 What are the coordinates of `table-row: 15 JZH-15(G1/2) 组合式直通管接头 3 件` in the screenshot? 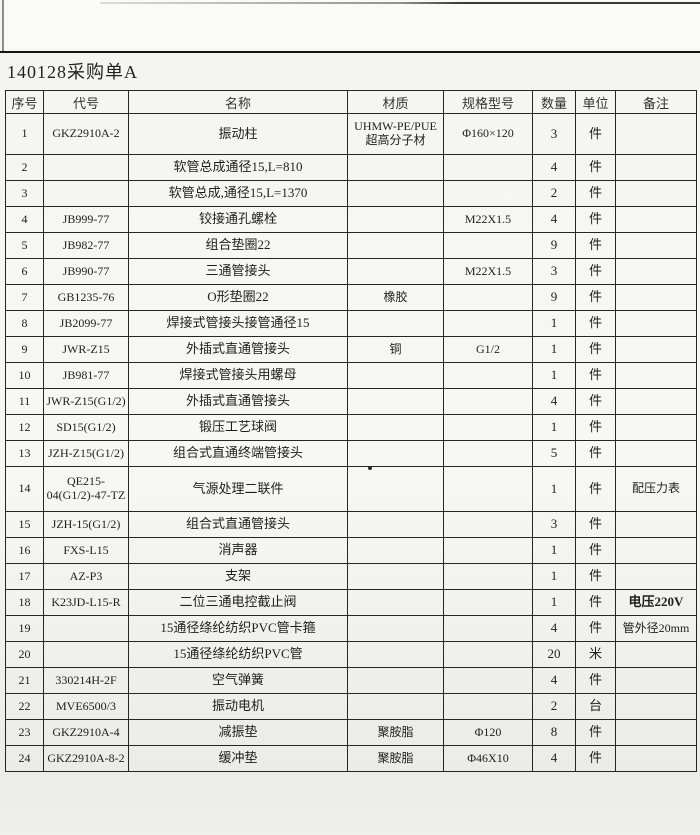 It's located at (351, 524).